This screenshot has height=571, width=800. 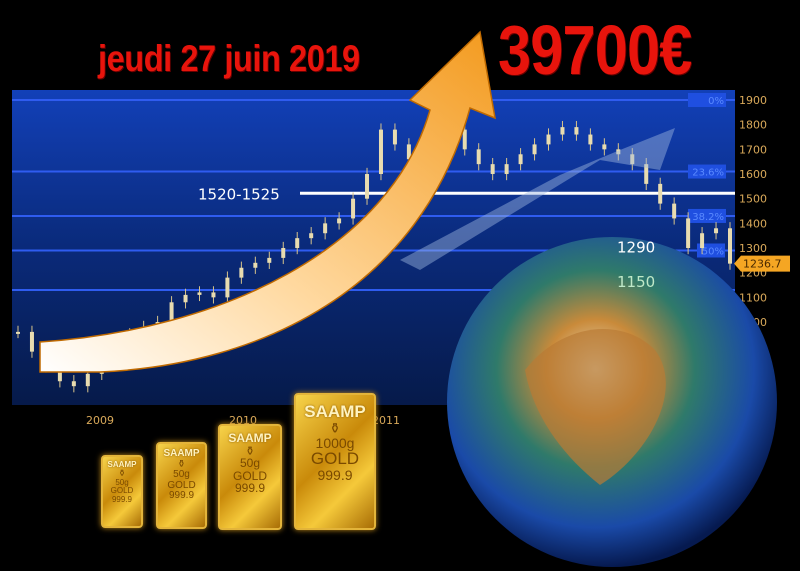 What do you see at coordinates (595, 406) in the screenshot?
I see `africa-continent` at bounding box center [595, 406].